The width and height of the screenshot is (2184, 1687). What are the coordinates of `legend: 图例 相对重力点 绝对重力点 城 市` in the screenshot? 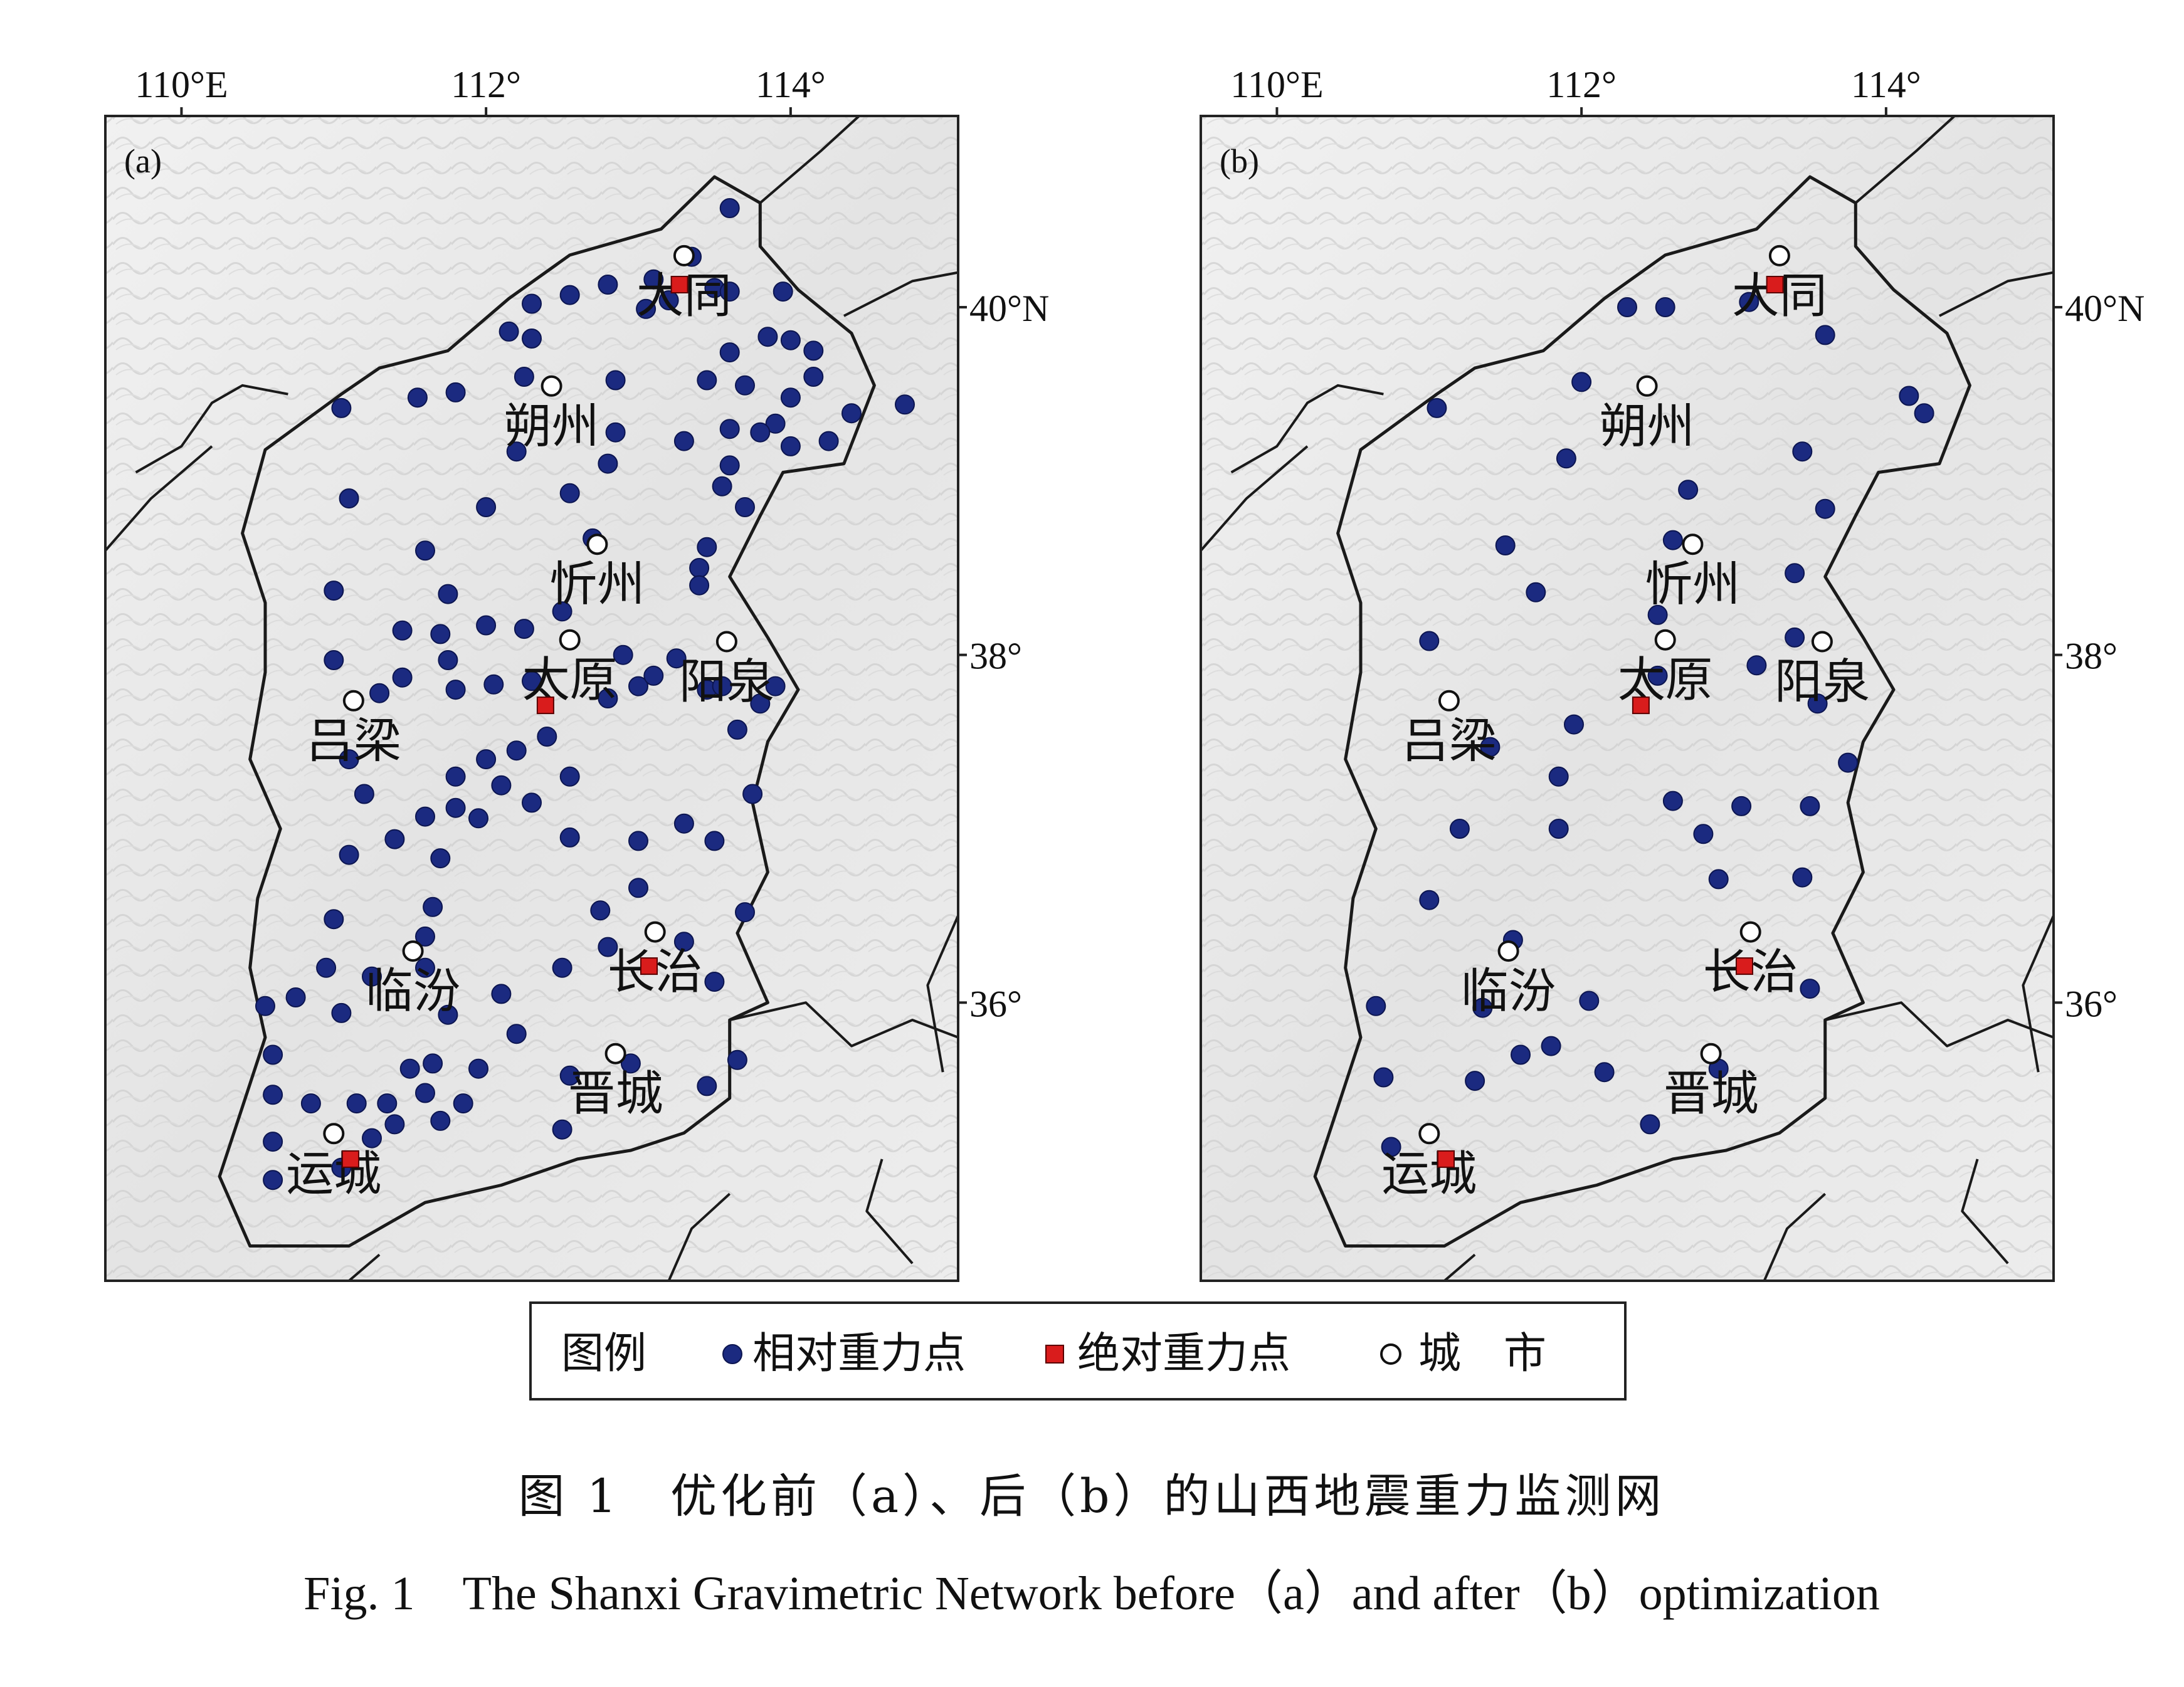 It's located at (1078, 1351).